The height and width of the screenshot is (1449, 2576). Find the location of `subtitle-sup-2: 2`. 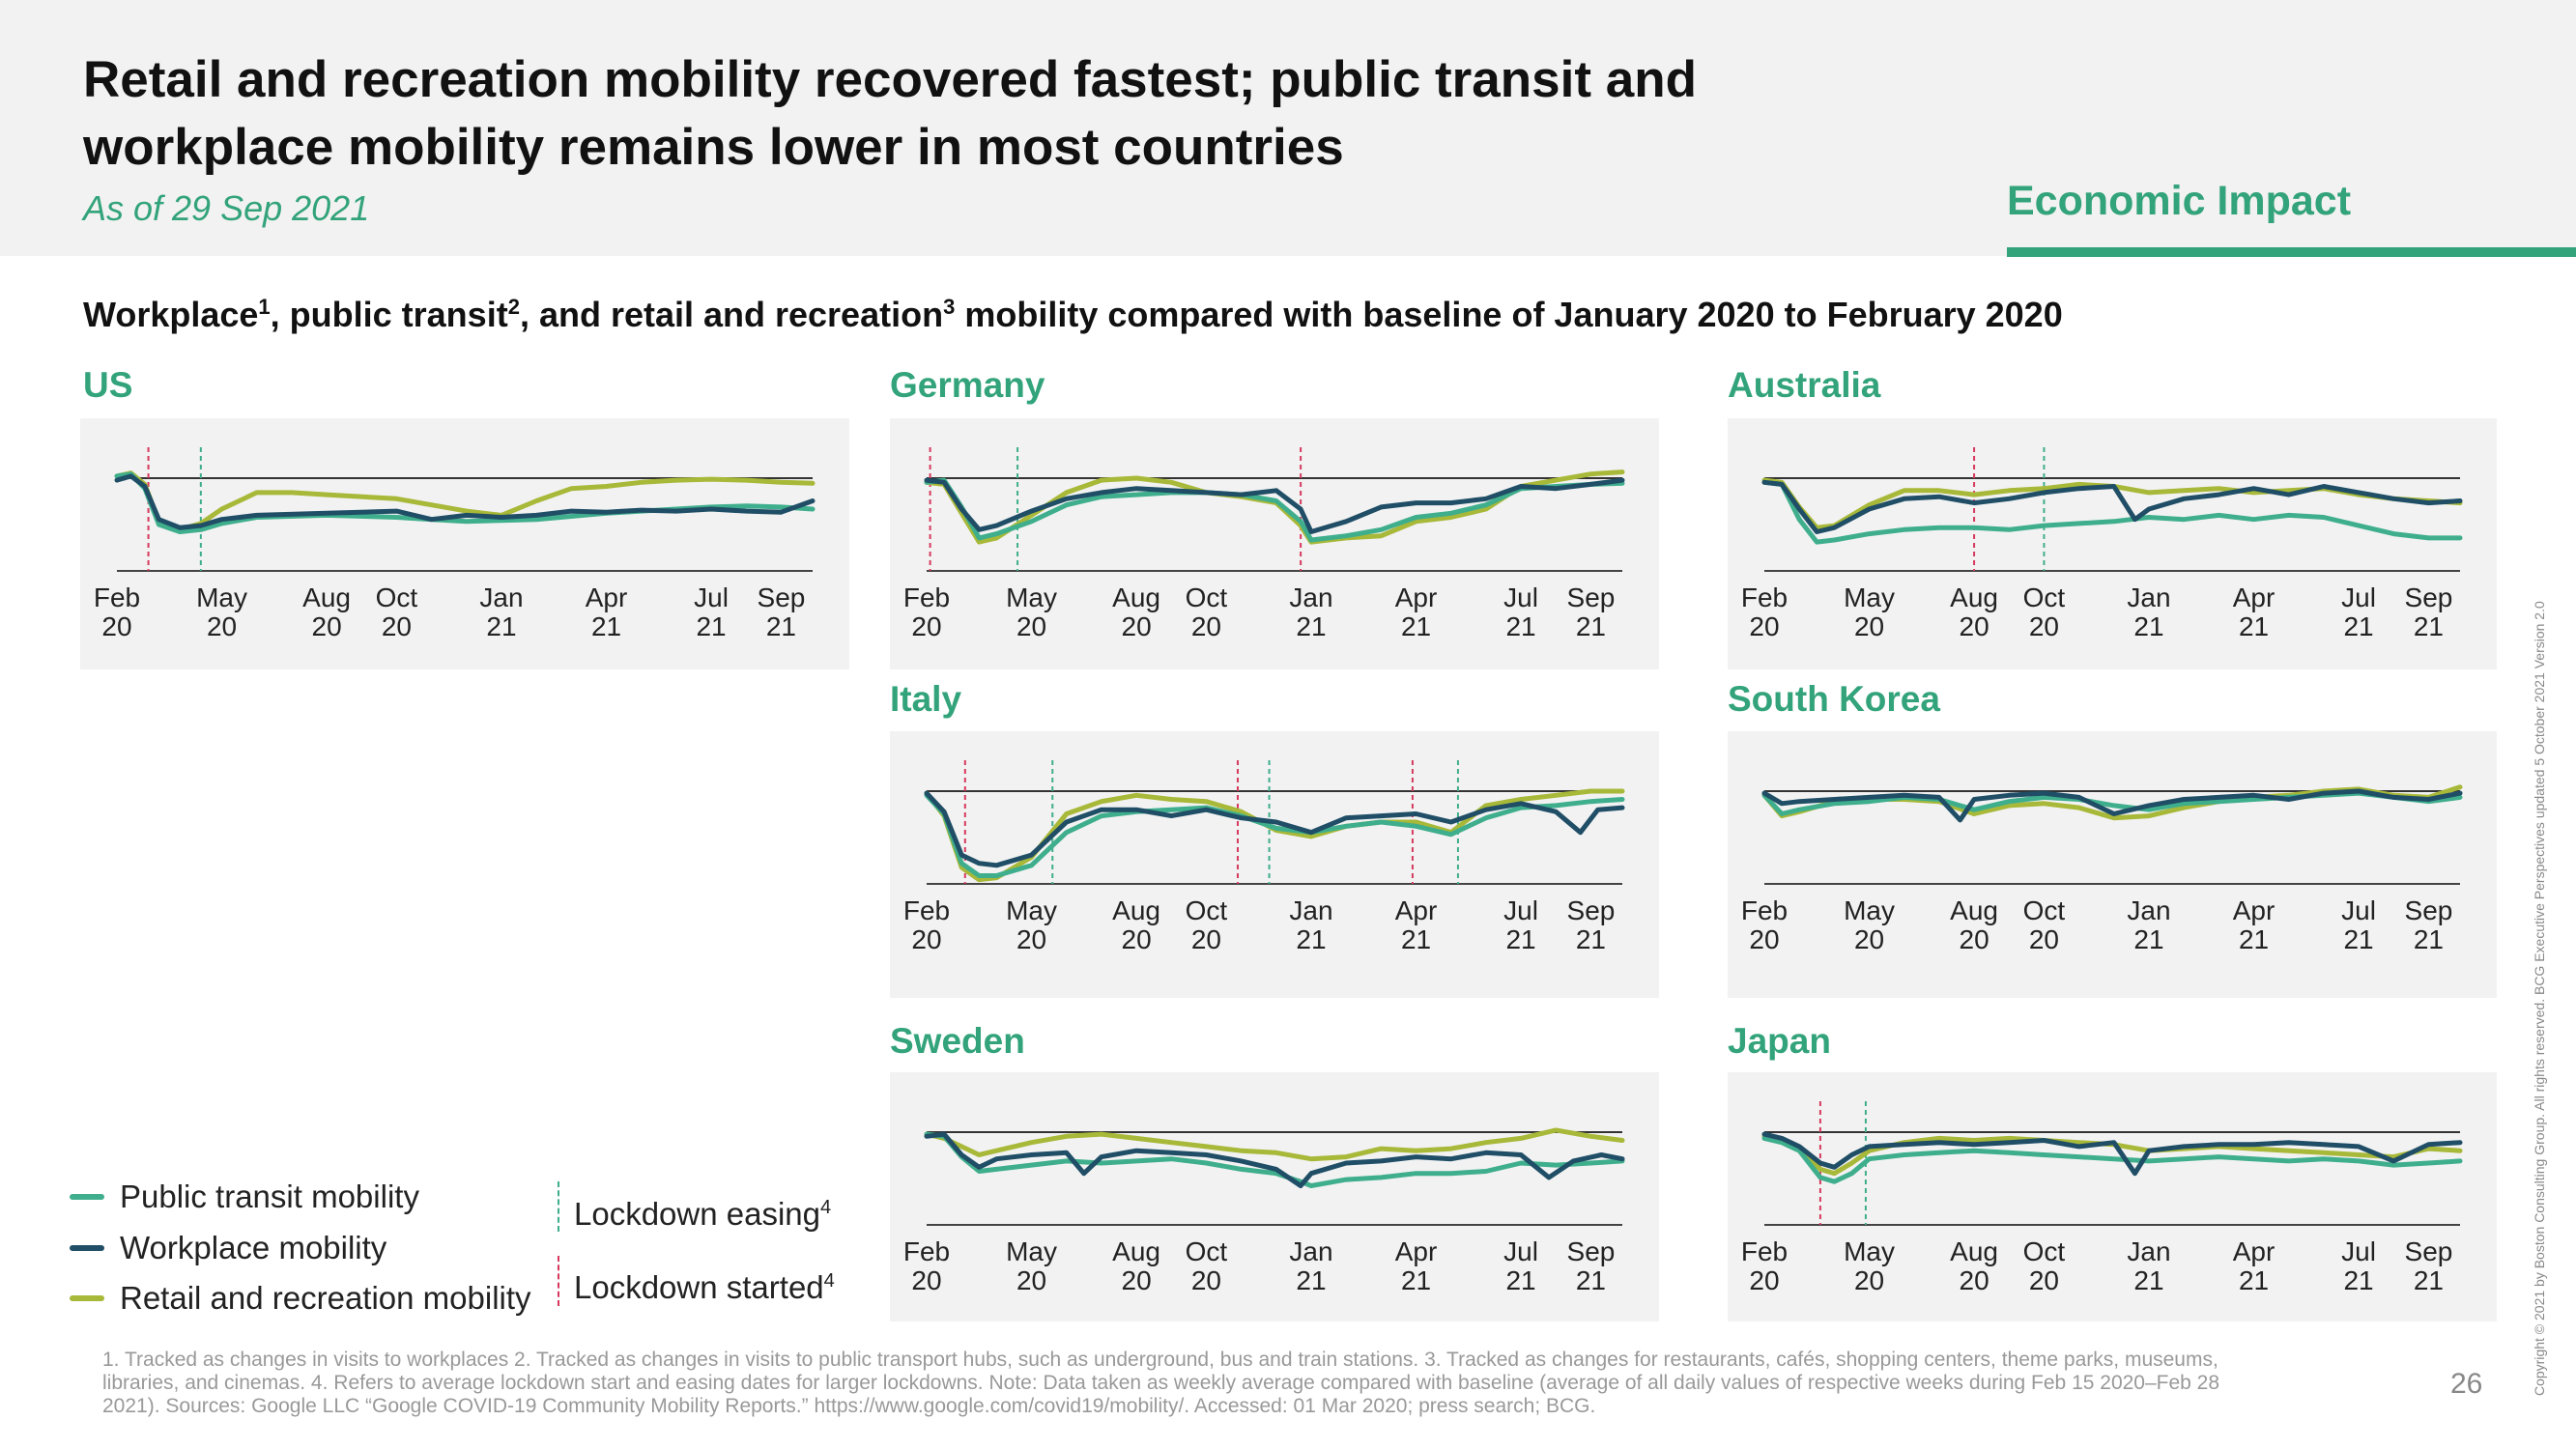

subtitle-sup-2: 2 is located at coordinates (514, 307).